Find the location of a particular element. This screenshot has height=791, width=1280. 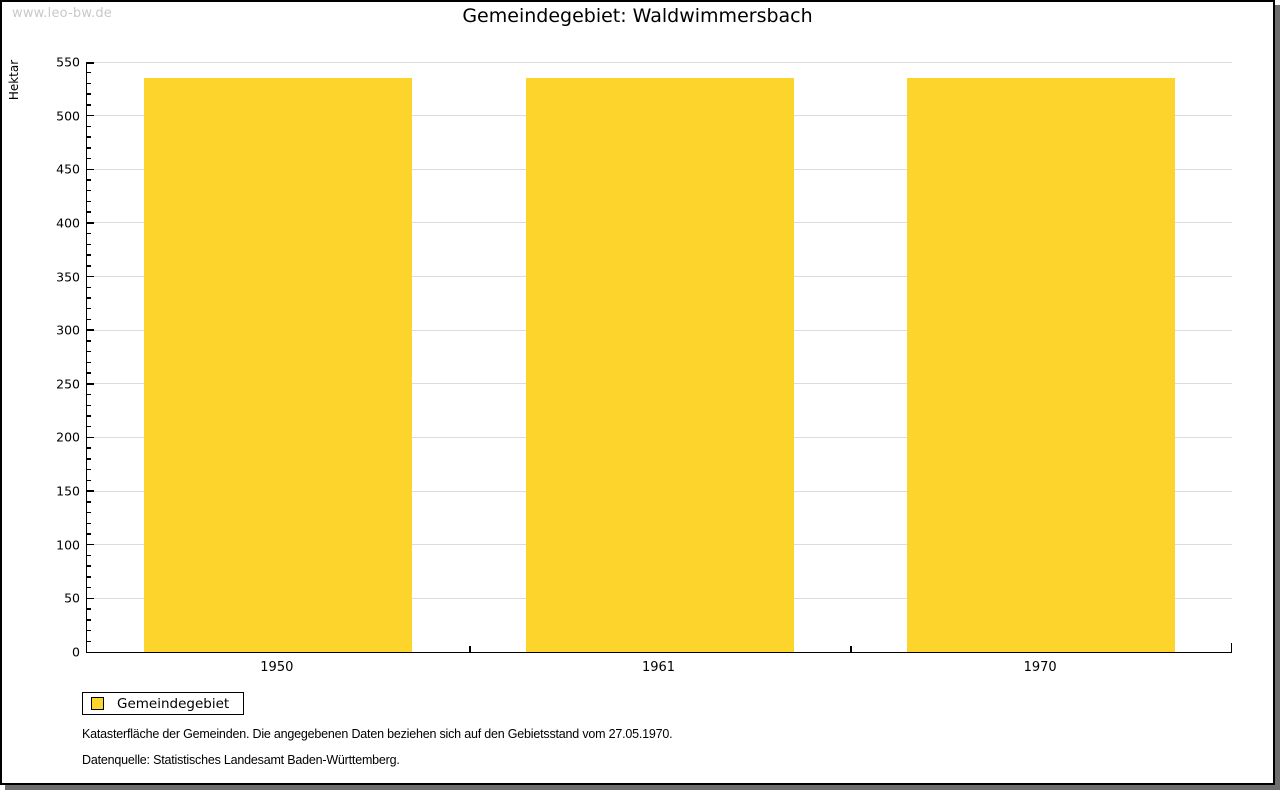

legend: Gemeindegebiet is located at coordinates (163, 703).